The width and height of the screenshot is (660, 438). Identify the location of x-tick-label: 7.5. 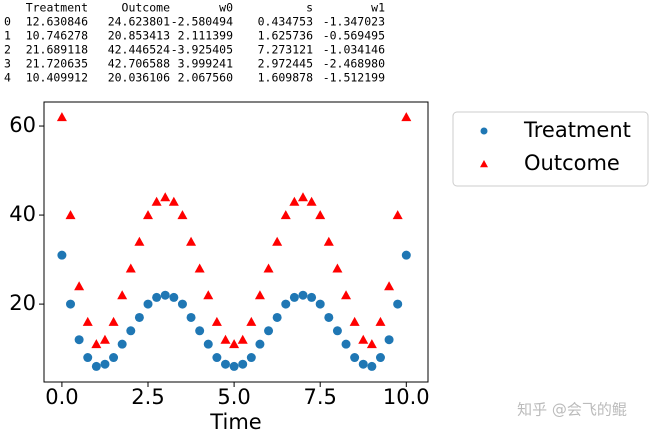
(320, 397).